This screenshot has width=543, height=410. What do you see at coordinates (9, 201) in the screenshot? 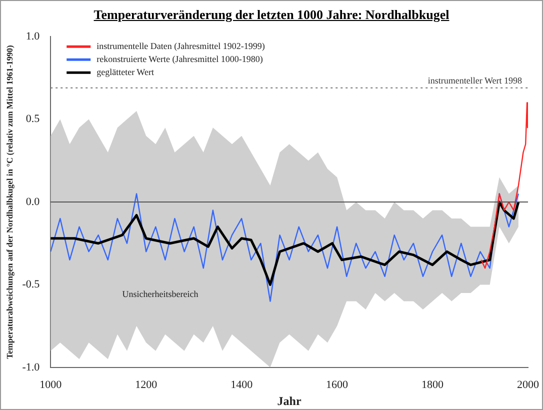
I see `y-axis-title: Temperaturabweichungen auf der Nordhalbkugel in °C (relativ zum Mittel 1961-1990)` at bounding box center [9, 201].